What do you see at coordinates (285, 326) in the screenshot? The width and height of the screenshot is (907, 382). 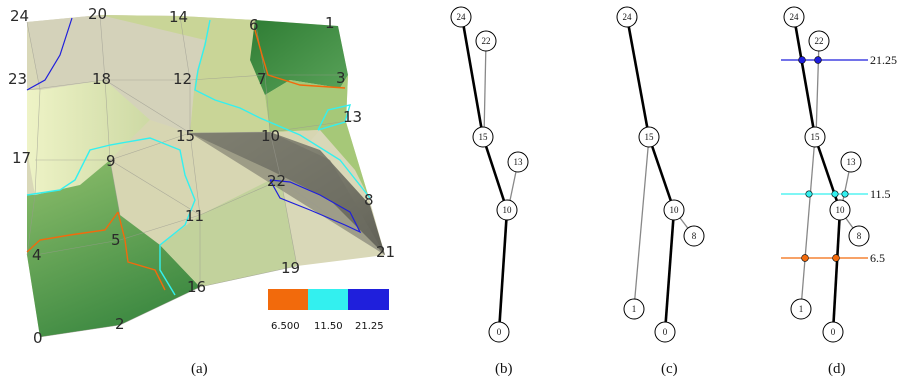 I see `legend-label-6-5: 6.500` at bounding box center [285, 326].